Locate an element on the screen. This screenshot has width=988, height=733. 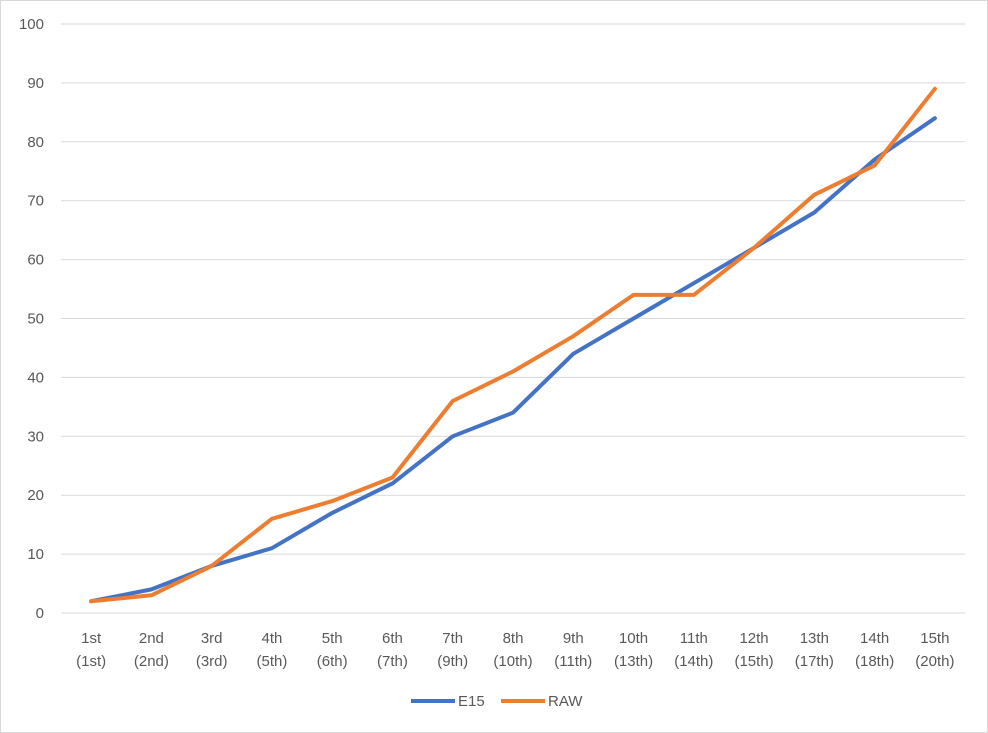
x-tick-label: 11th (14th) is located at coordinates (693, 650).